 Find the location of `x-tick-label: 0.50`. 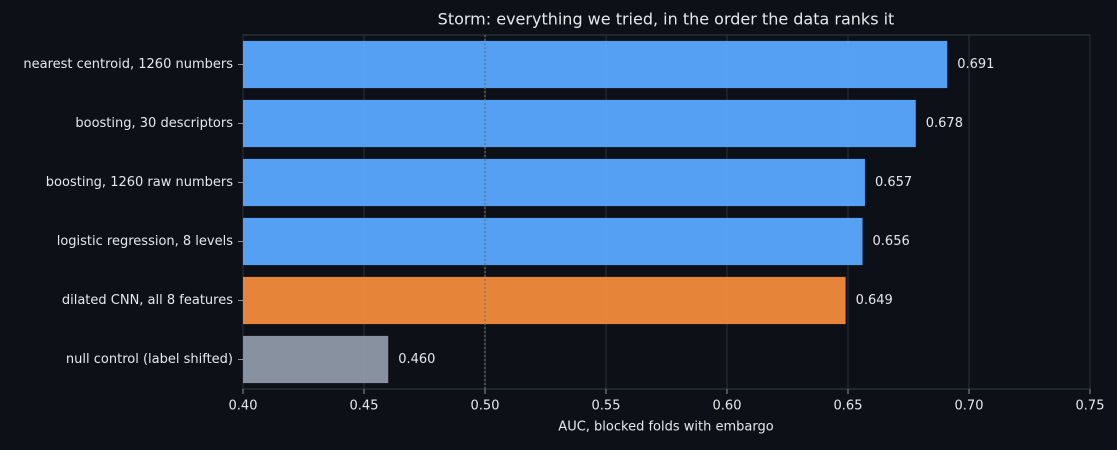

x-tick-label: 0.50 is located at coordinates (485, 406).